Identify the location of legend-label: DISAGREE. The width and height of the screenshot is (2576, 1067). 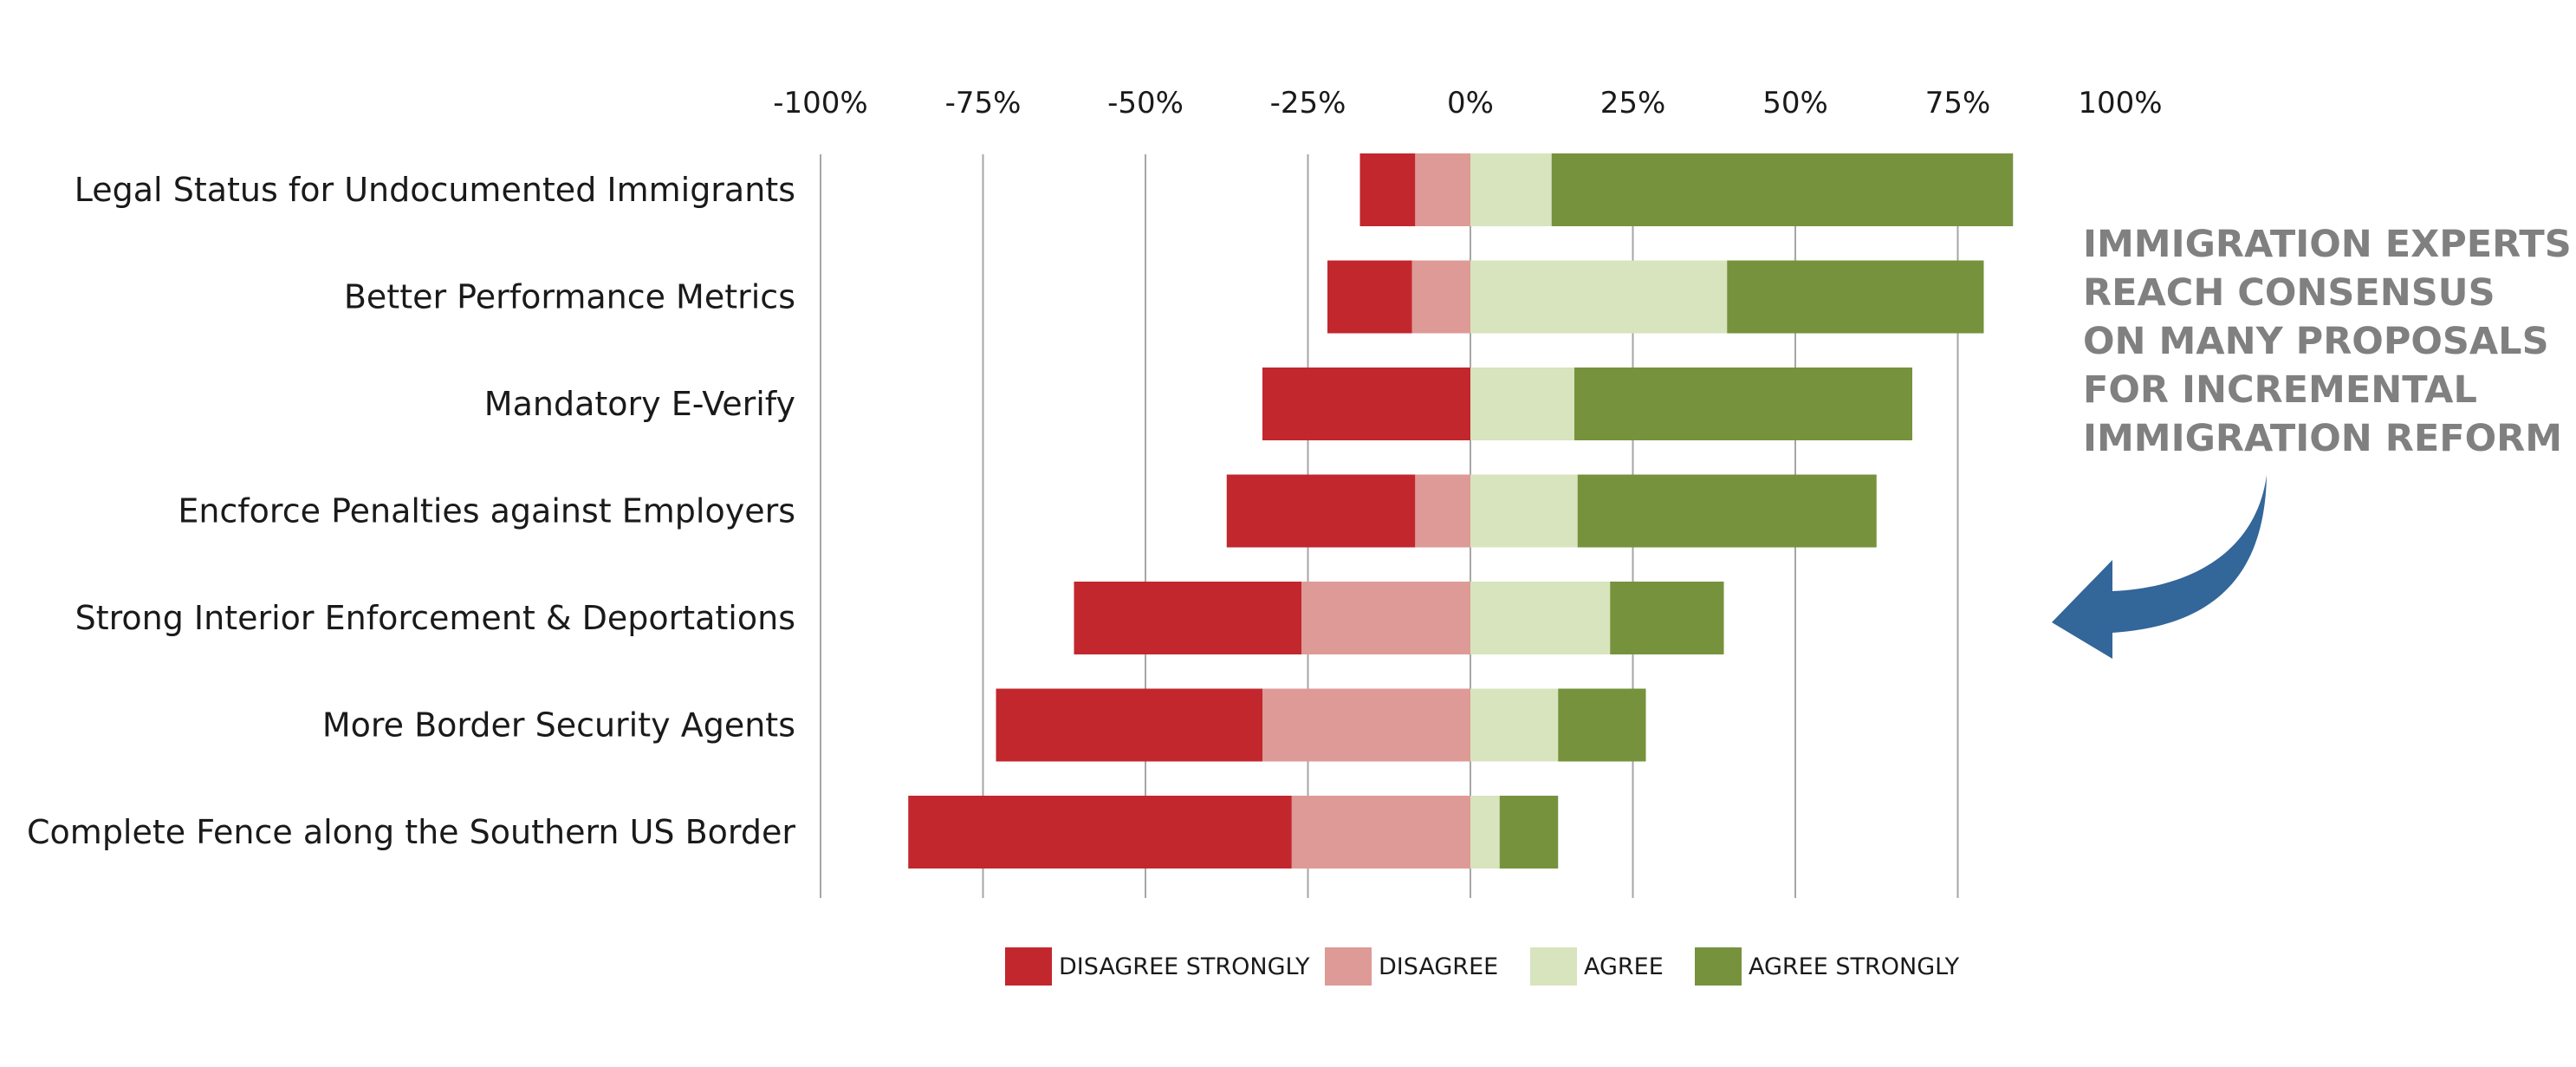
(1439, 966).